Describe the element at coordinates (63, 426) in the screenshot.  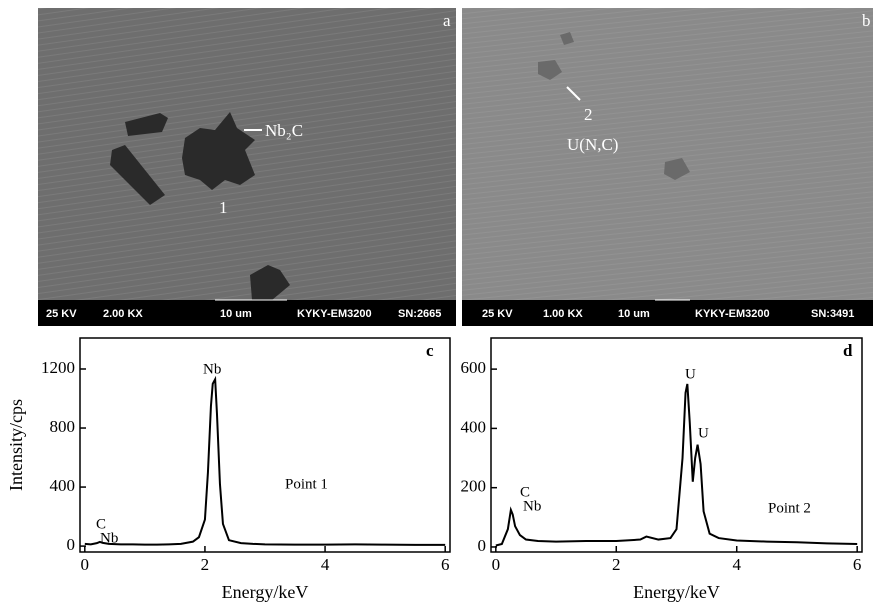
I see `y-tick-label: 800` at that location.